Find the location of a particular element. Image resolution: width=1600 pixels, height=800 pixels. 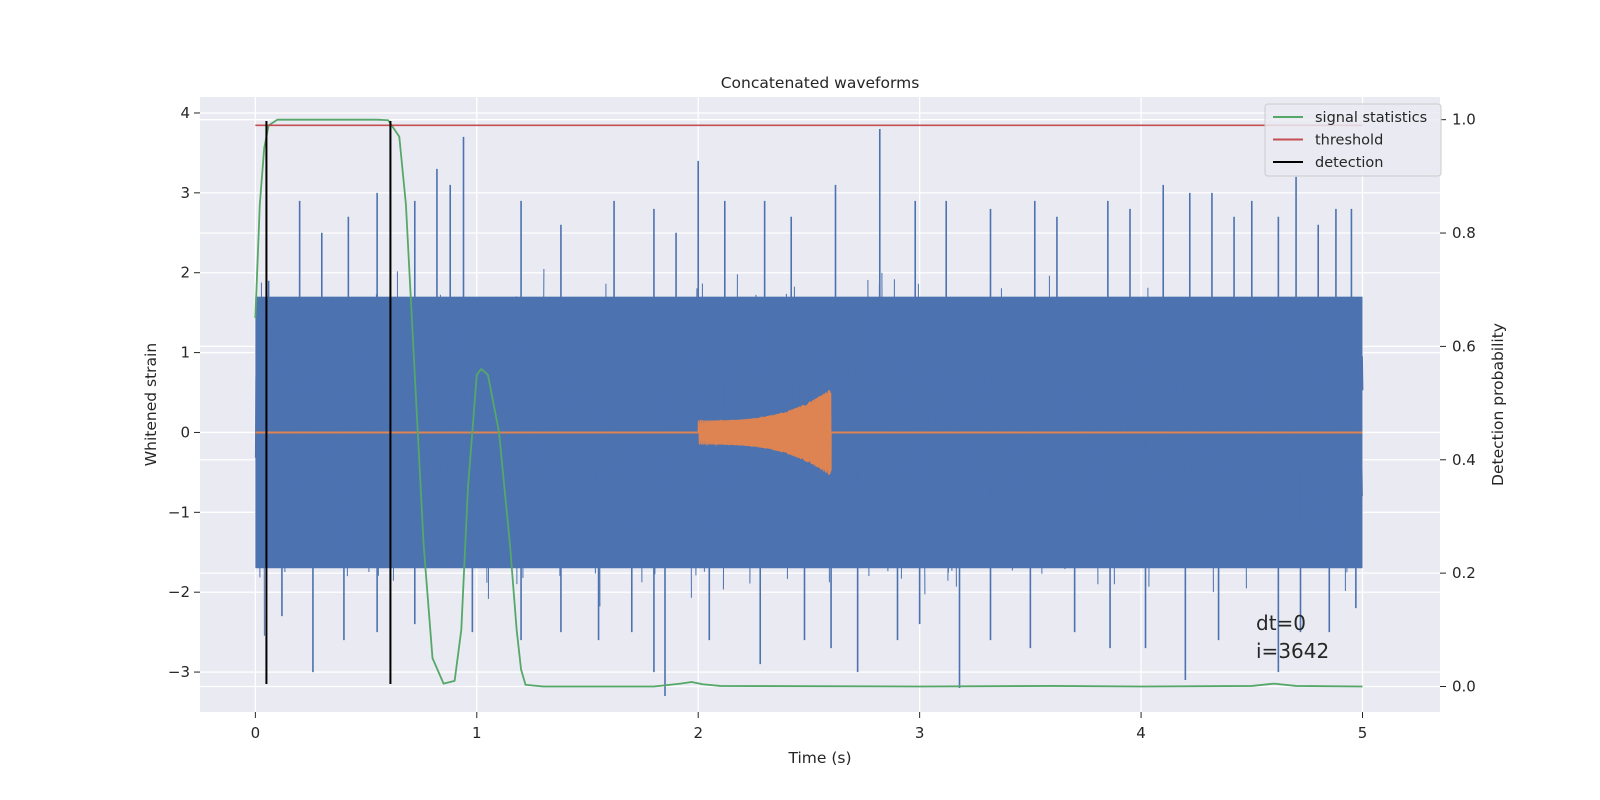

x-tick-label: 3 is located at coordinates (920, 733).